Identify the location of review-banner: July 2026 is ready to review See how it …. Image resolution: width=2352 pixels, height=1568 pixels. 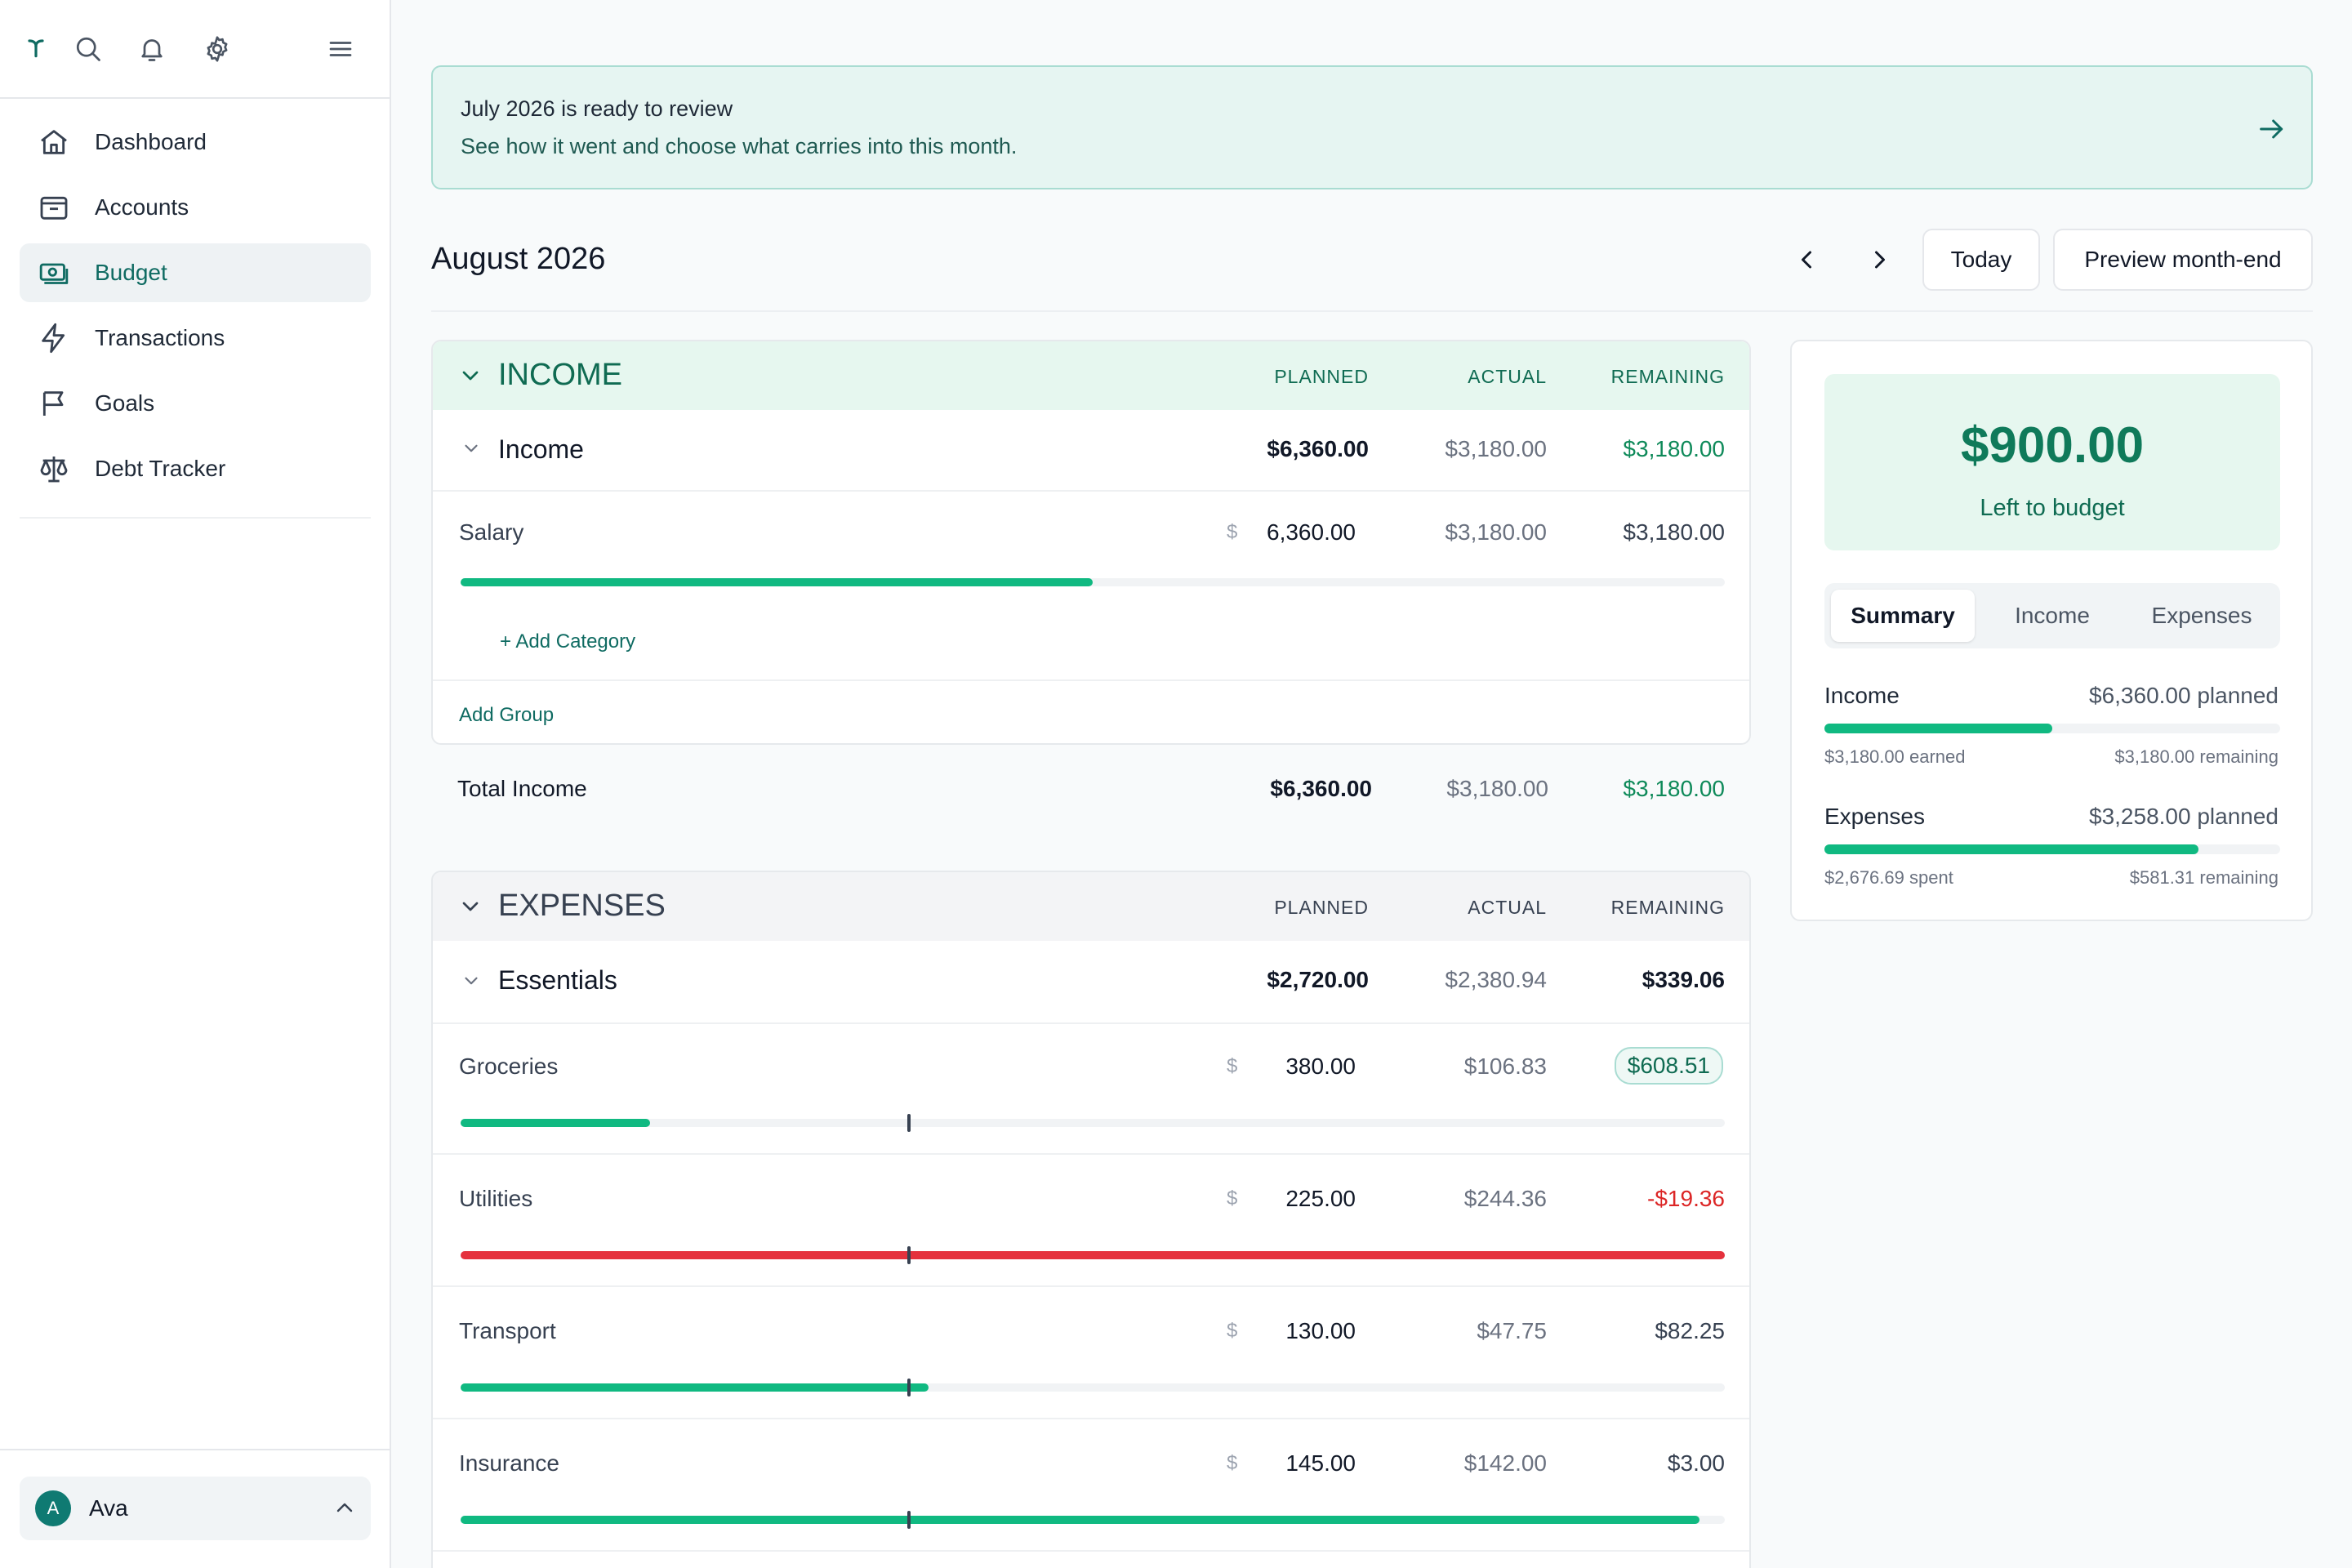
(1372, 127).